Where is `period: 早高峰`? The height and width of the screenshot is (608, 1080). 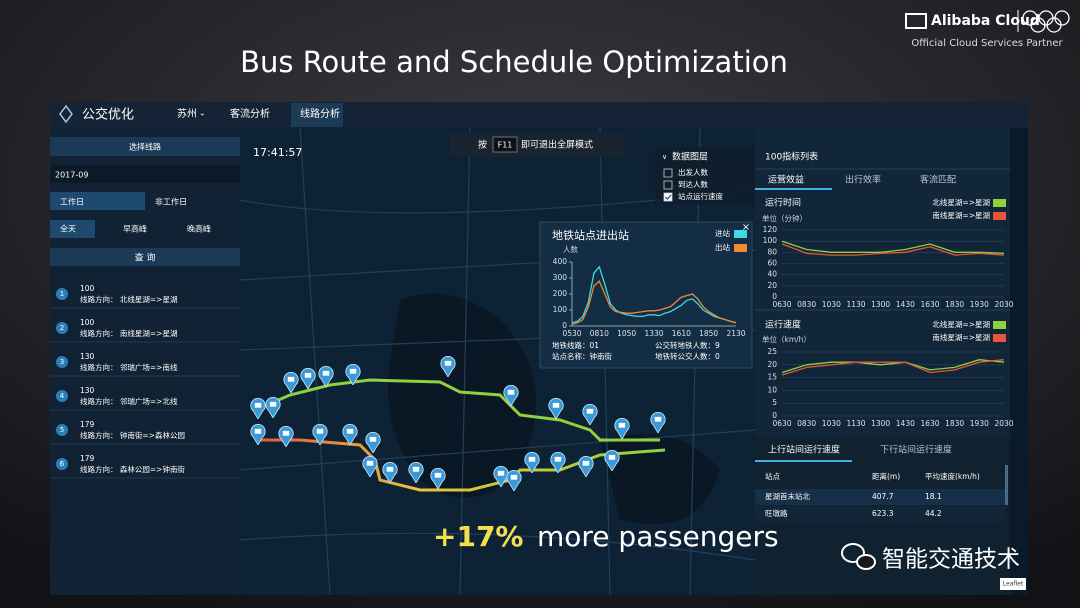
period: 早高峰 is located at coordinates (135, 229).